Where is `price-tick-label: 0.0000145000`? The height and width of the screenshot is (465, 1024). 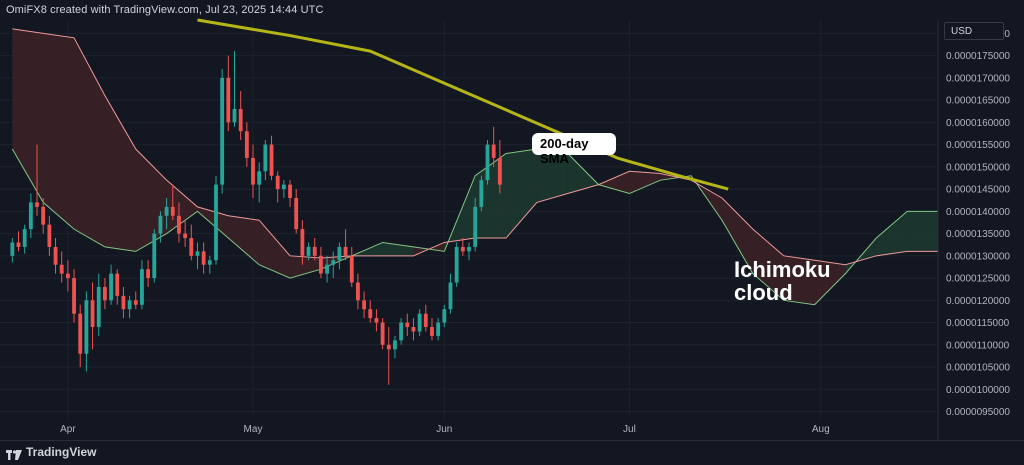
price-tick-label: 0.0000145000 is located at coordinates (978, 190).